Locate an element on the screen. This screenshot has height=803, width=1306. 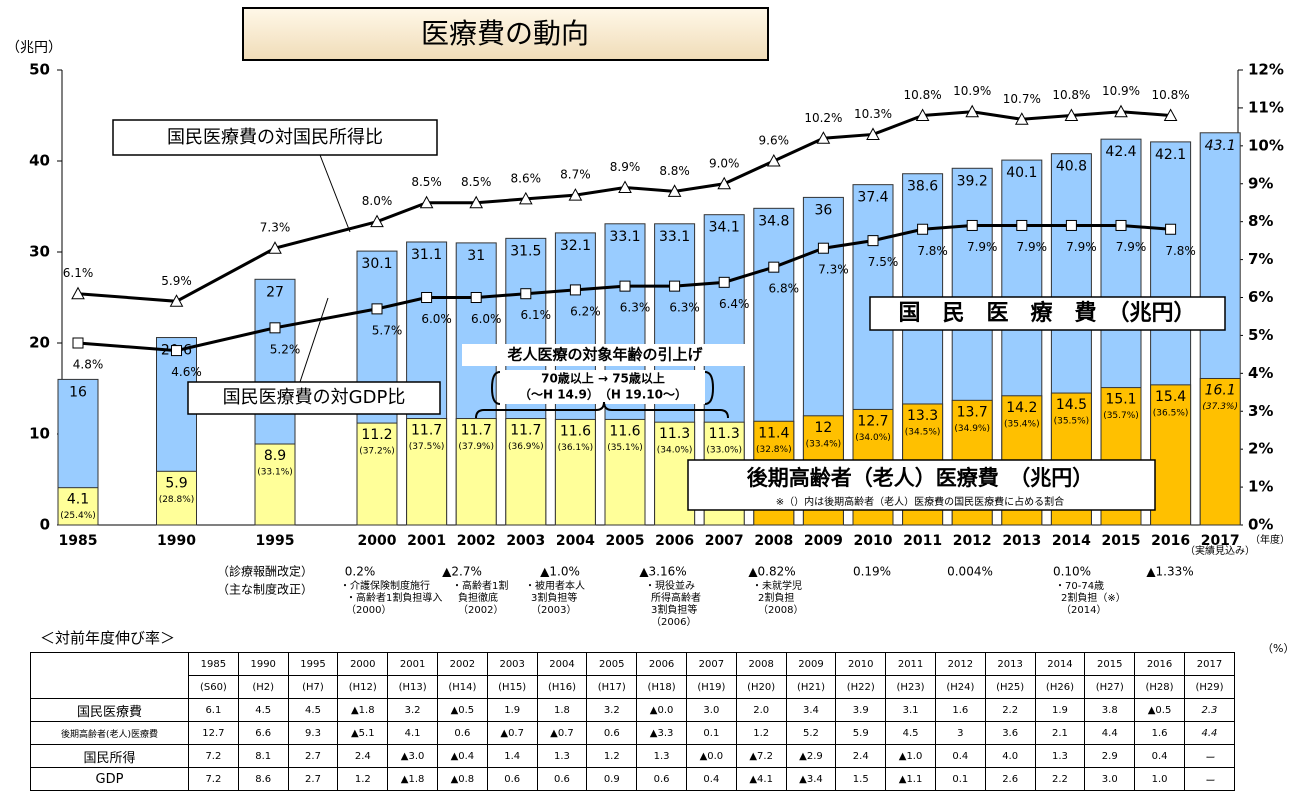
header-cell: 2006 is located at coordinates (661, 664).